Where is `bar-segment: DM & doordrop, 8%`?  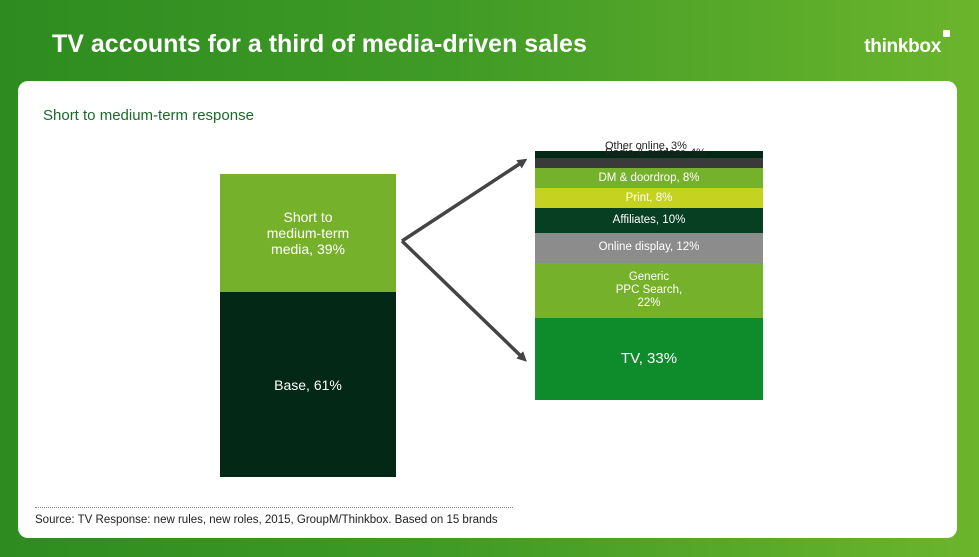
bar-segment: DM & doordrop, 8% is located at coordinates (649, 178).